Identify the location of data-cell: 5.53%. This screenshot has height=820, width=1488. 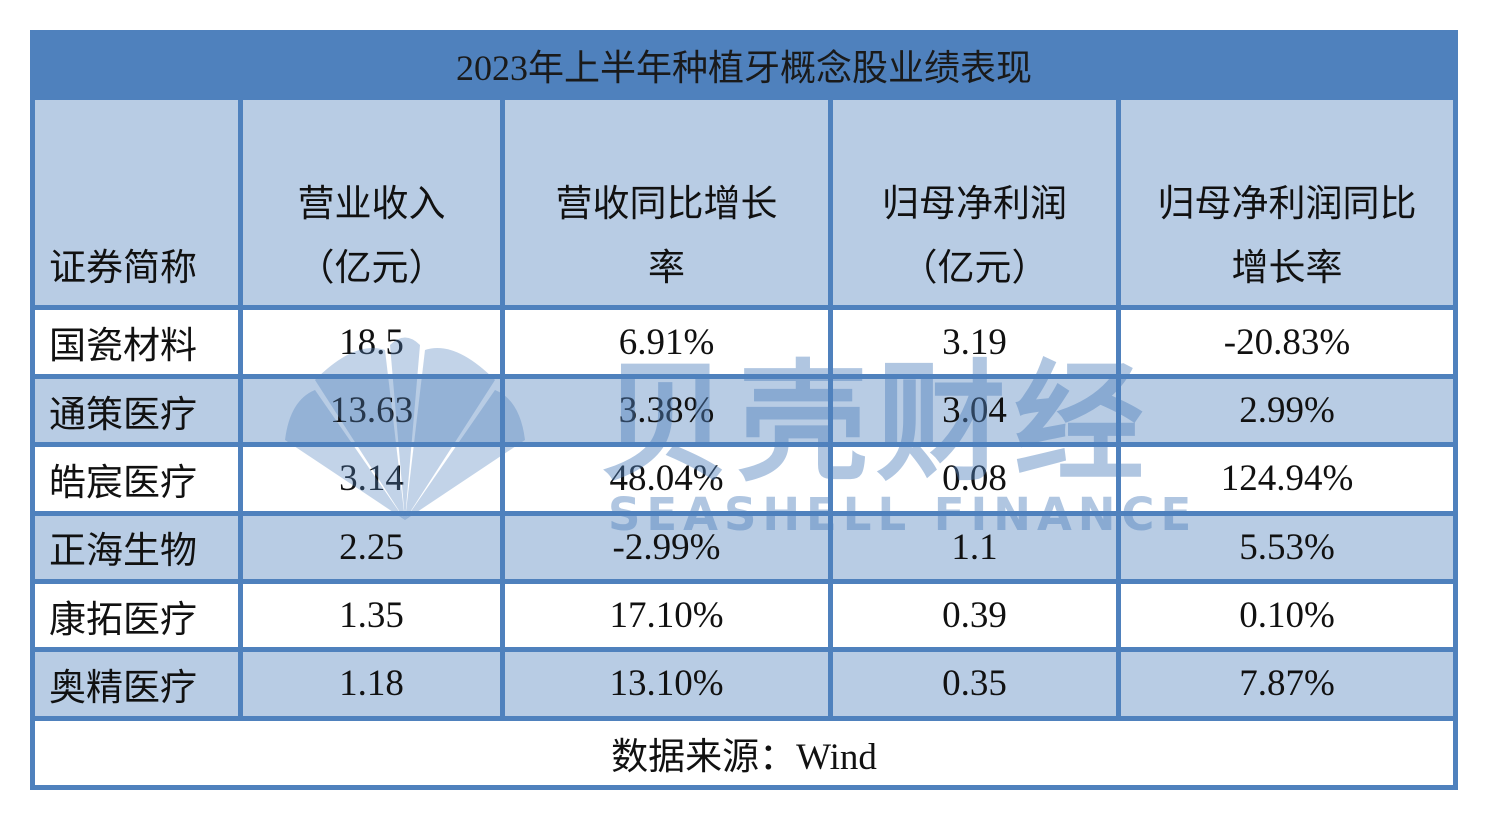
(1287, 547).